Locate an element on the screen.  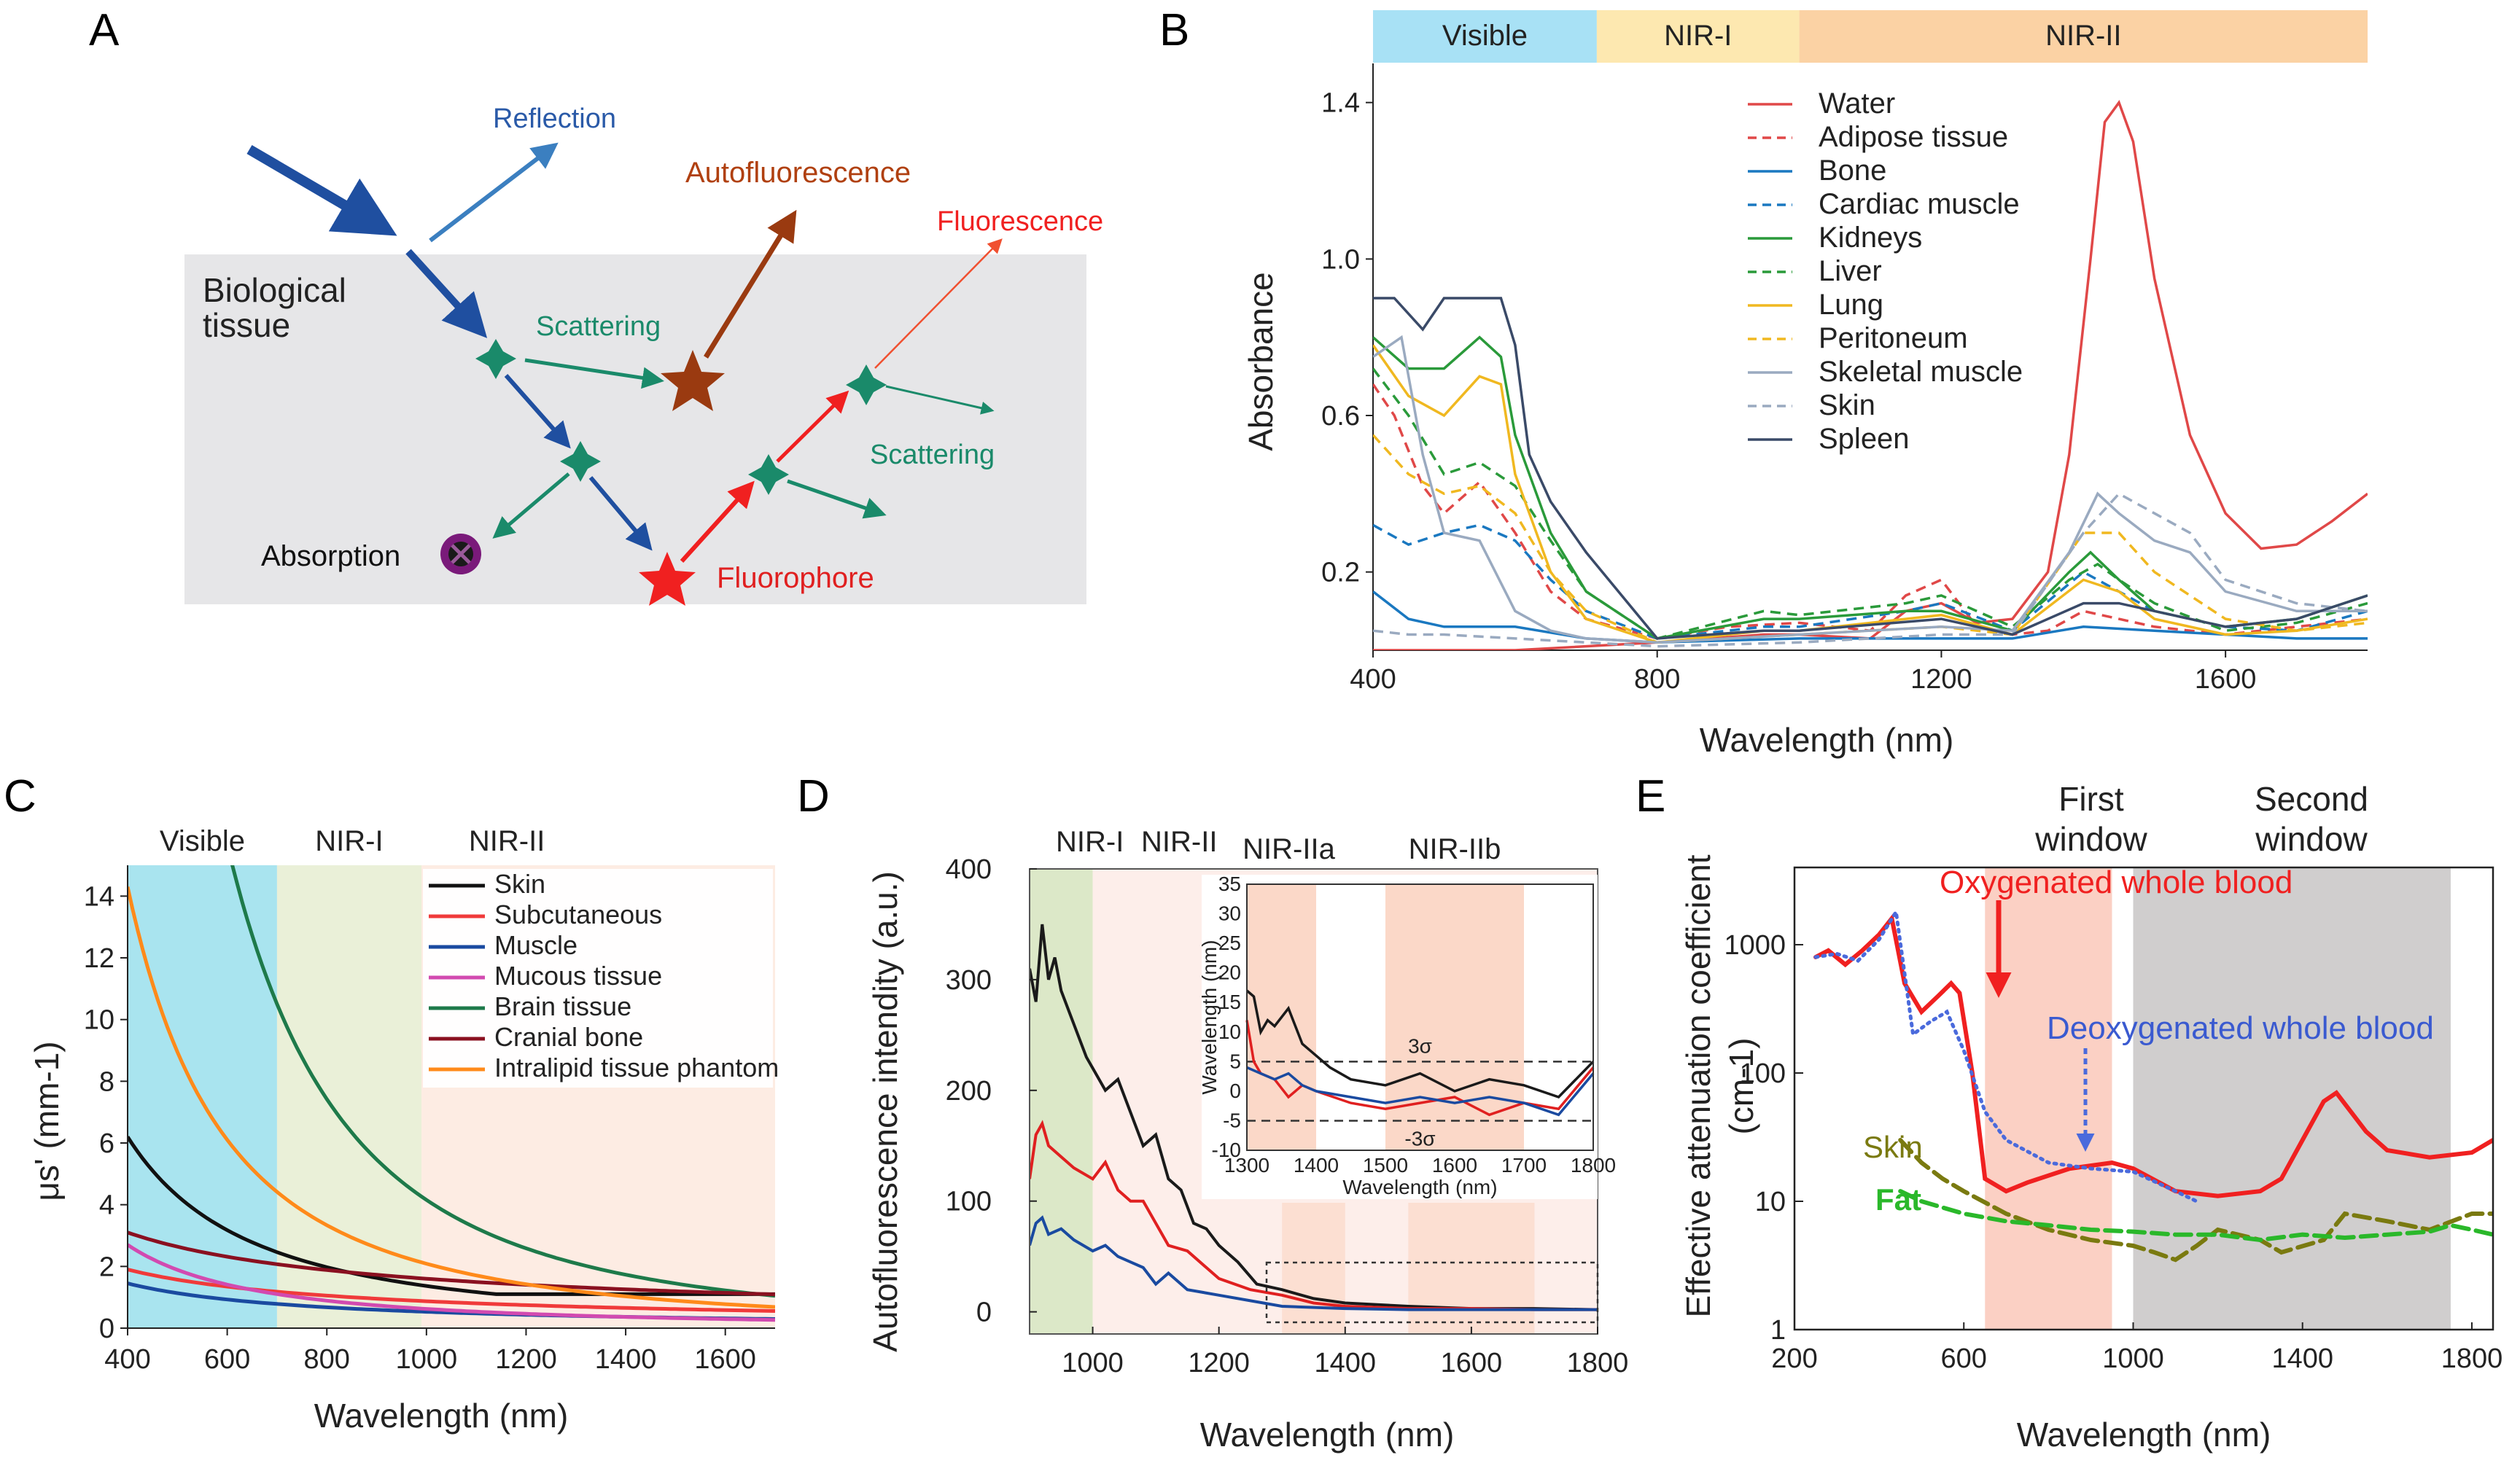
b-legend-label: Water is located at coordinates (1857, 104).